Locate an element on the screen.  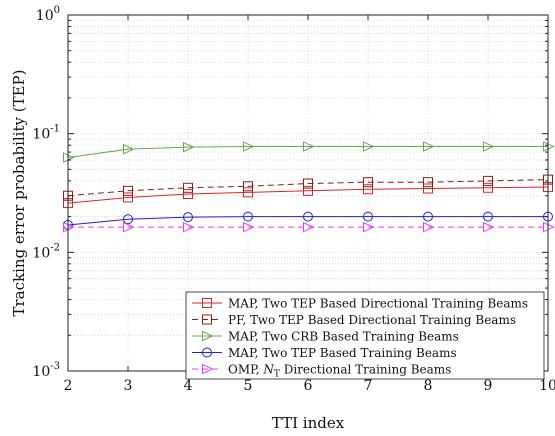
legend-entry-3: MAP, Two CRB Based Training Beams is located at coordinates (325, 337).